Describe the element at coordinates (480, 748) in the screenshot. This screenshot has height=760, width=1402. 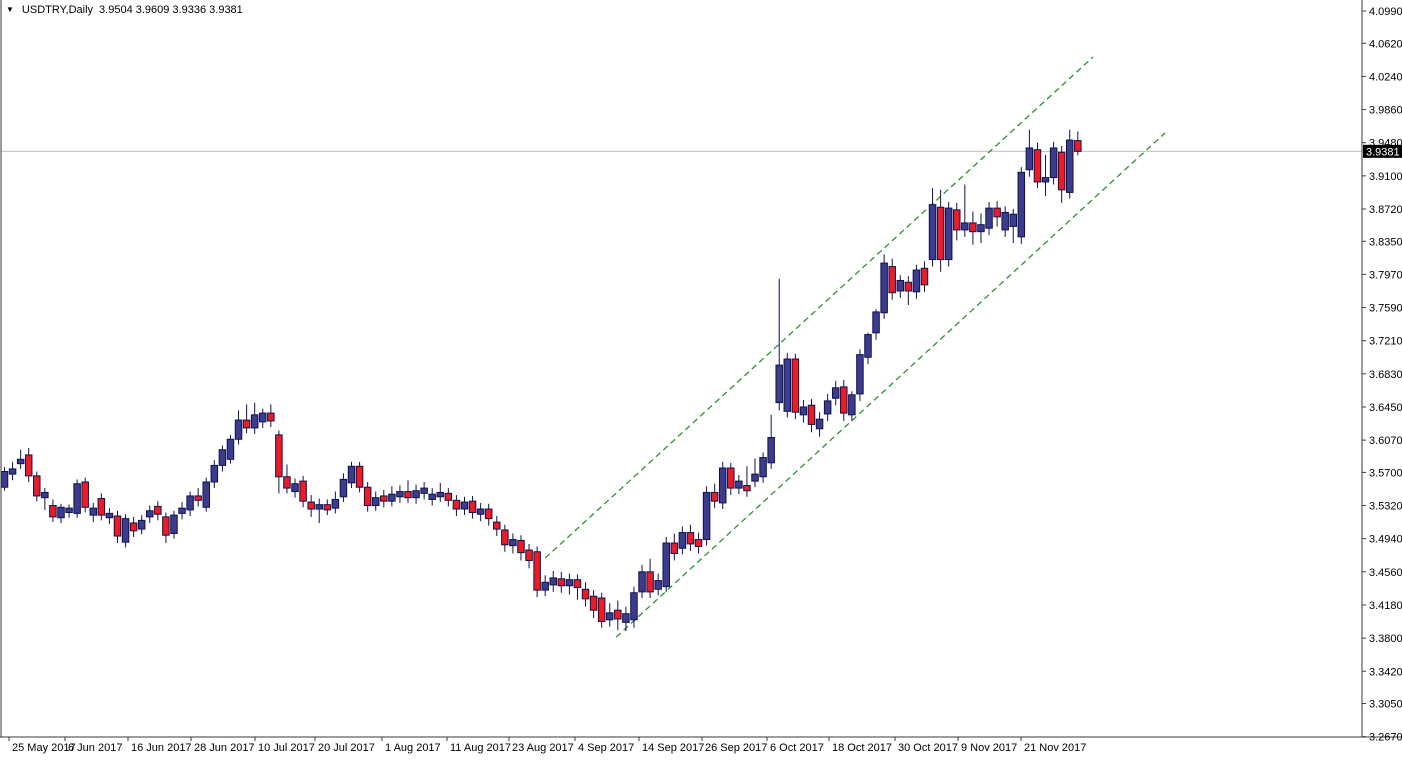
I see `date-axis-label: 11 Aug 2017` at that location.